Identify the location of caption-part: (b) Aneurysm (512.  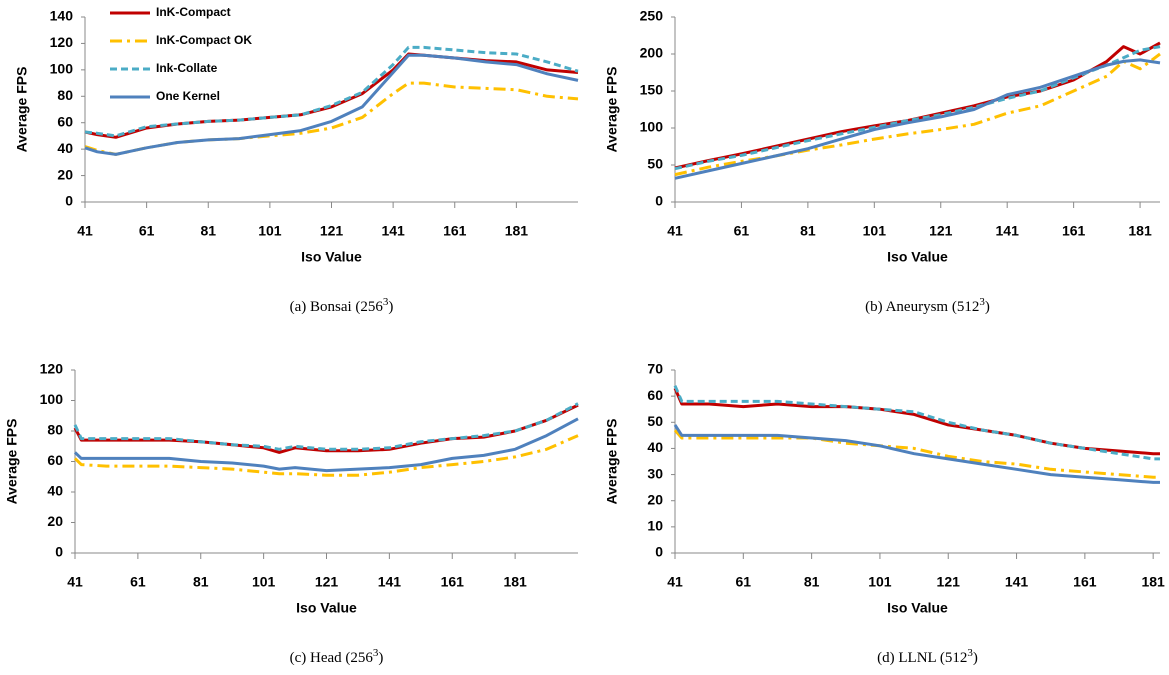
(922, 307).